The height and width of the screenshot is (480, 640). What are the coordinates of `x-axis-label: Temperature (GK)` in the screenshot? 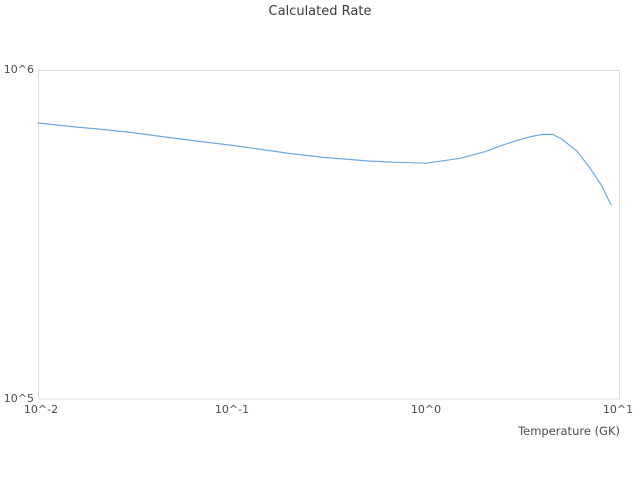 It's located at (569, 431).